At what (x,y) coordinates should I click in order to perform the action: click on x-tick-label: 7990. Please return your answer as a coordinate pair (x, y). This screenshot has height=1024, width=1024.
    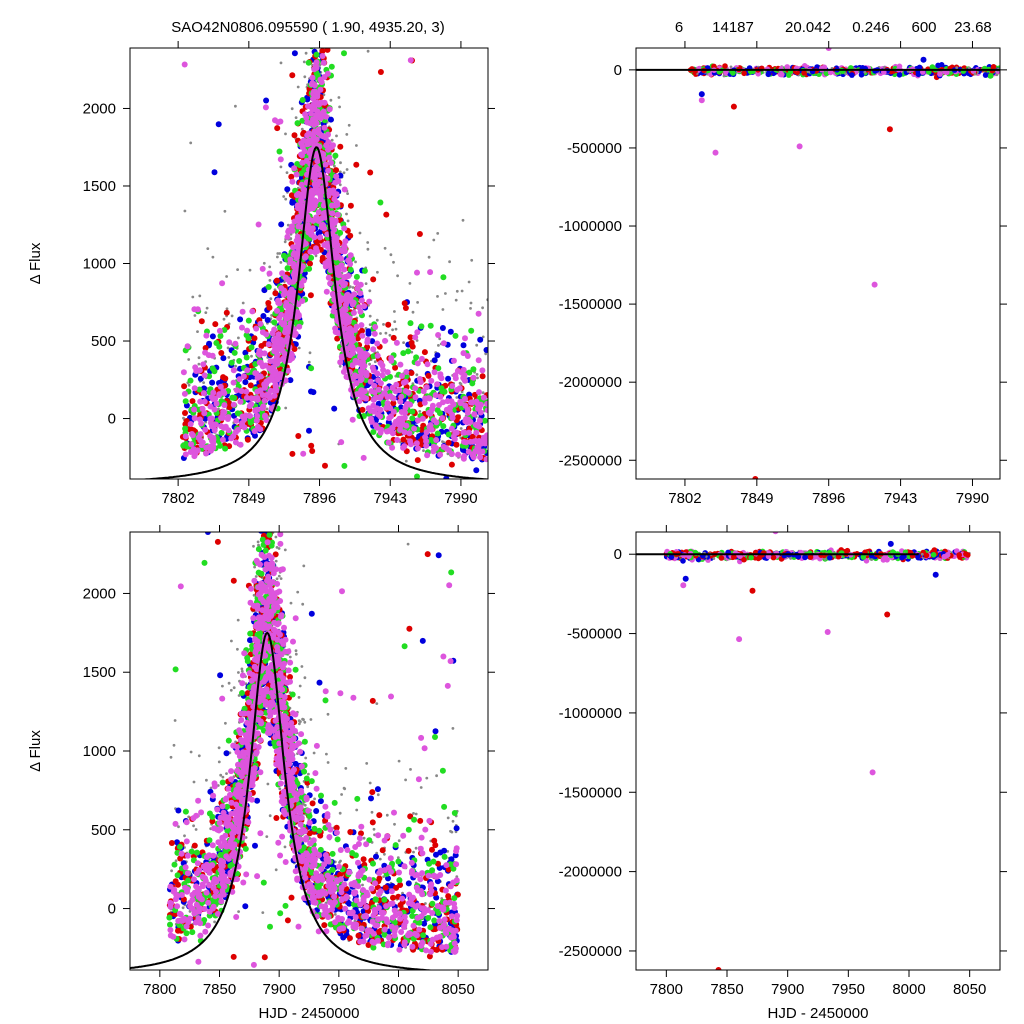
    Looking at the image, I should click on (460, 498).